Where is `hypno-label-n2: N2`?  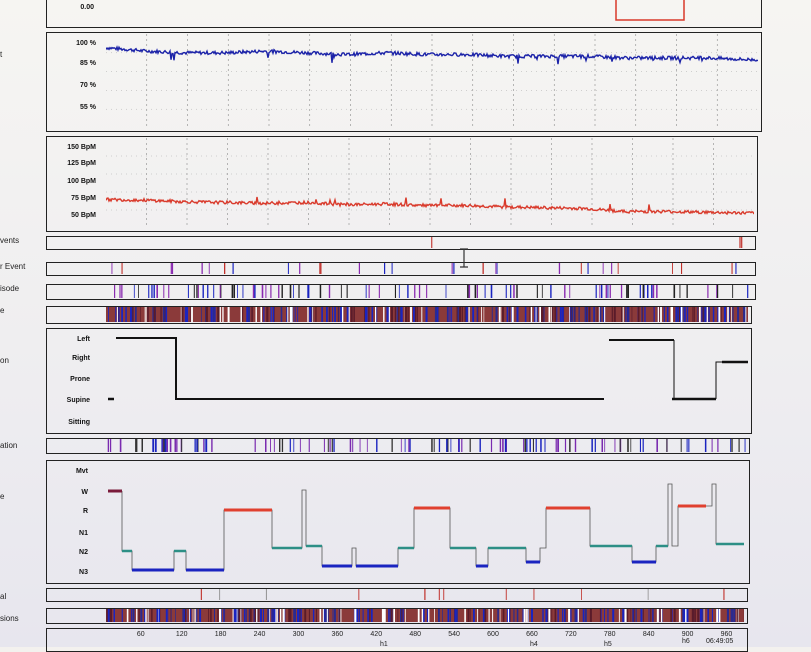 hypno-label-n2: N2 is located at coordinates (74, 552).